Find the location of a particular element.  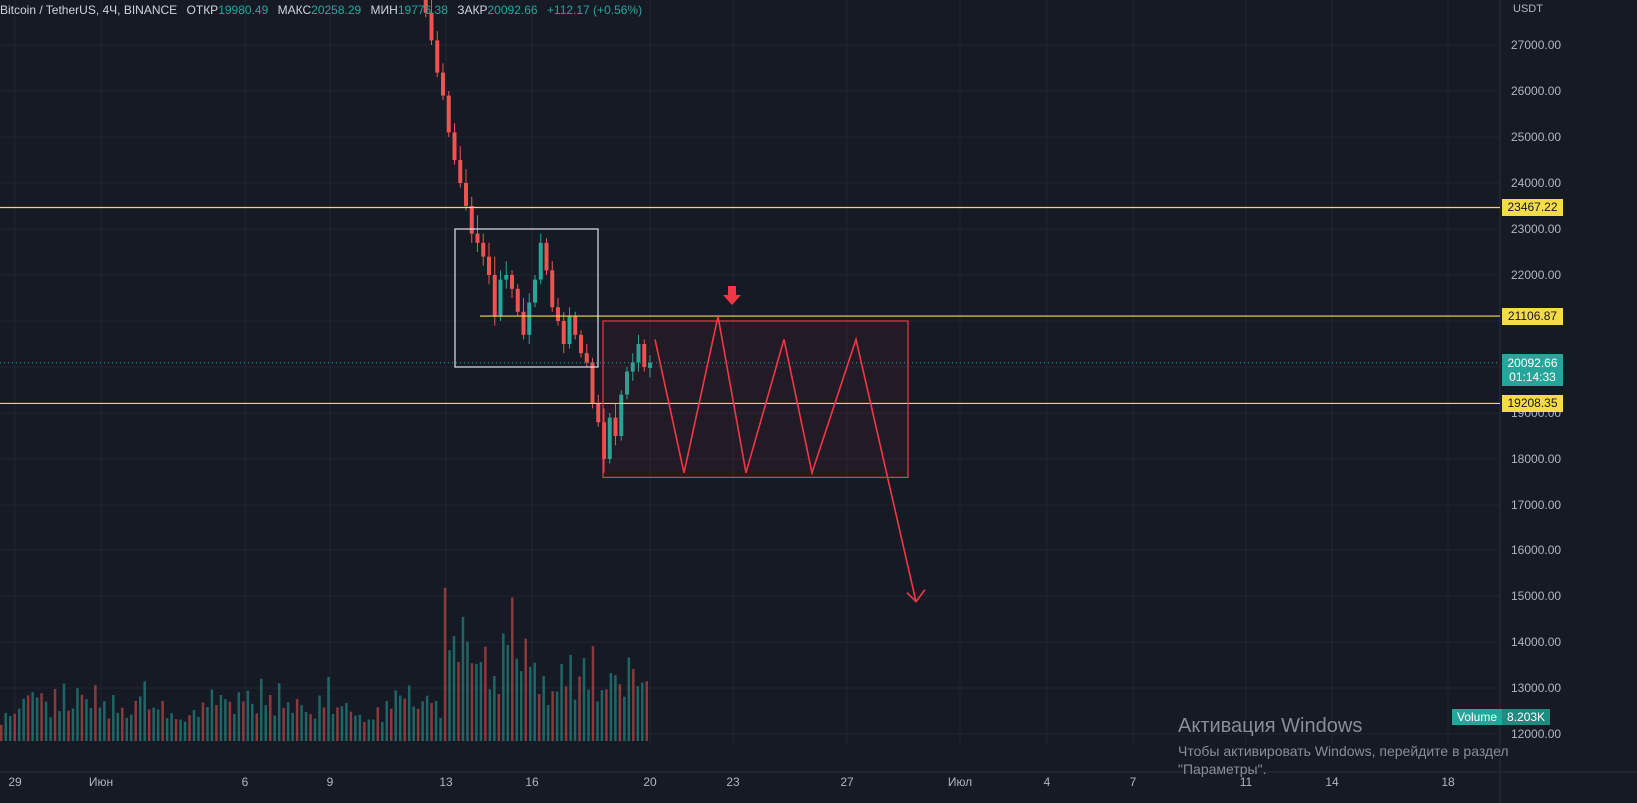

candles is located at coordinates (537, 236).